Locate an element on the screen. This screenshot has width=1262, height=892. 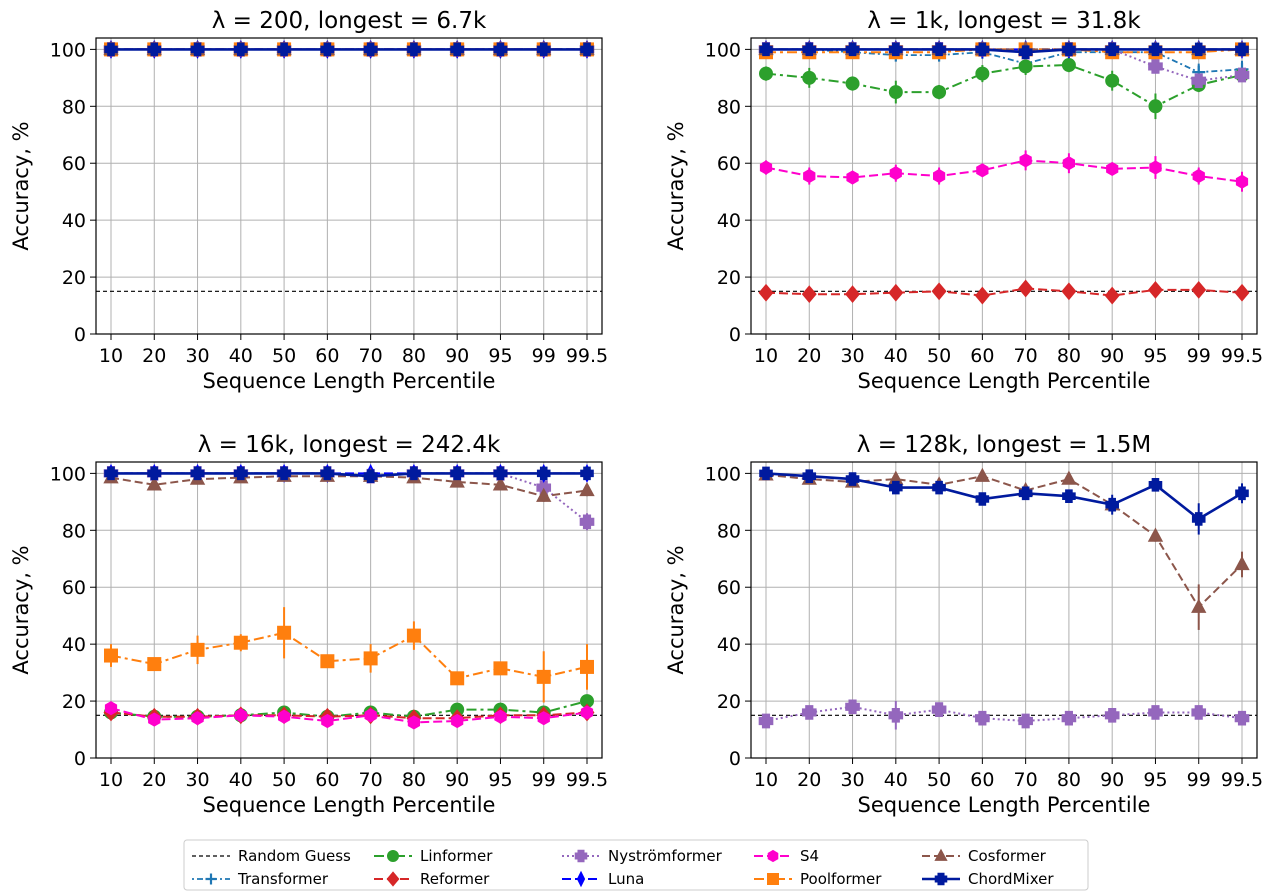
y-tick-label: 0 is located at coordinates (735, 335).